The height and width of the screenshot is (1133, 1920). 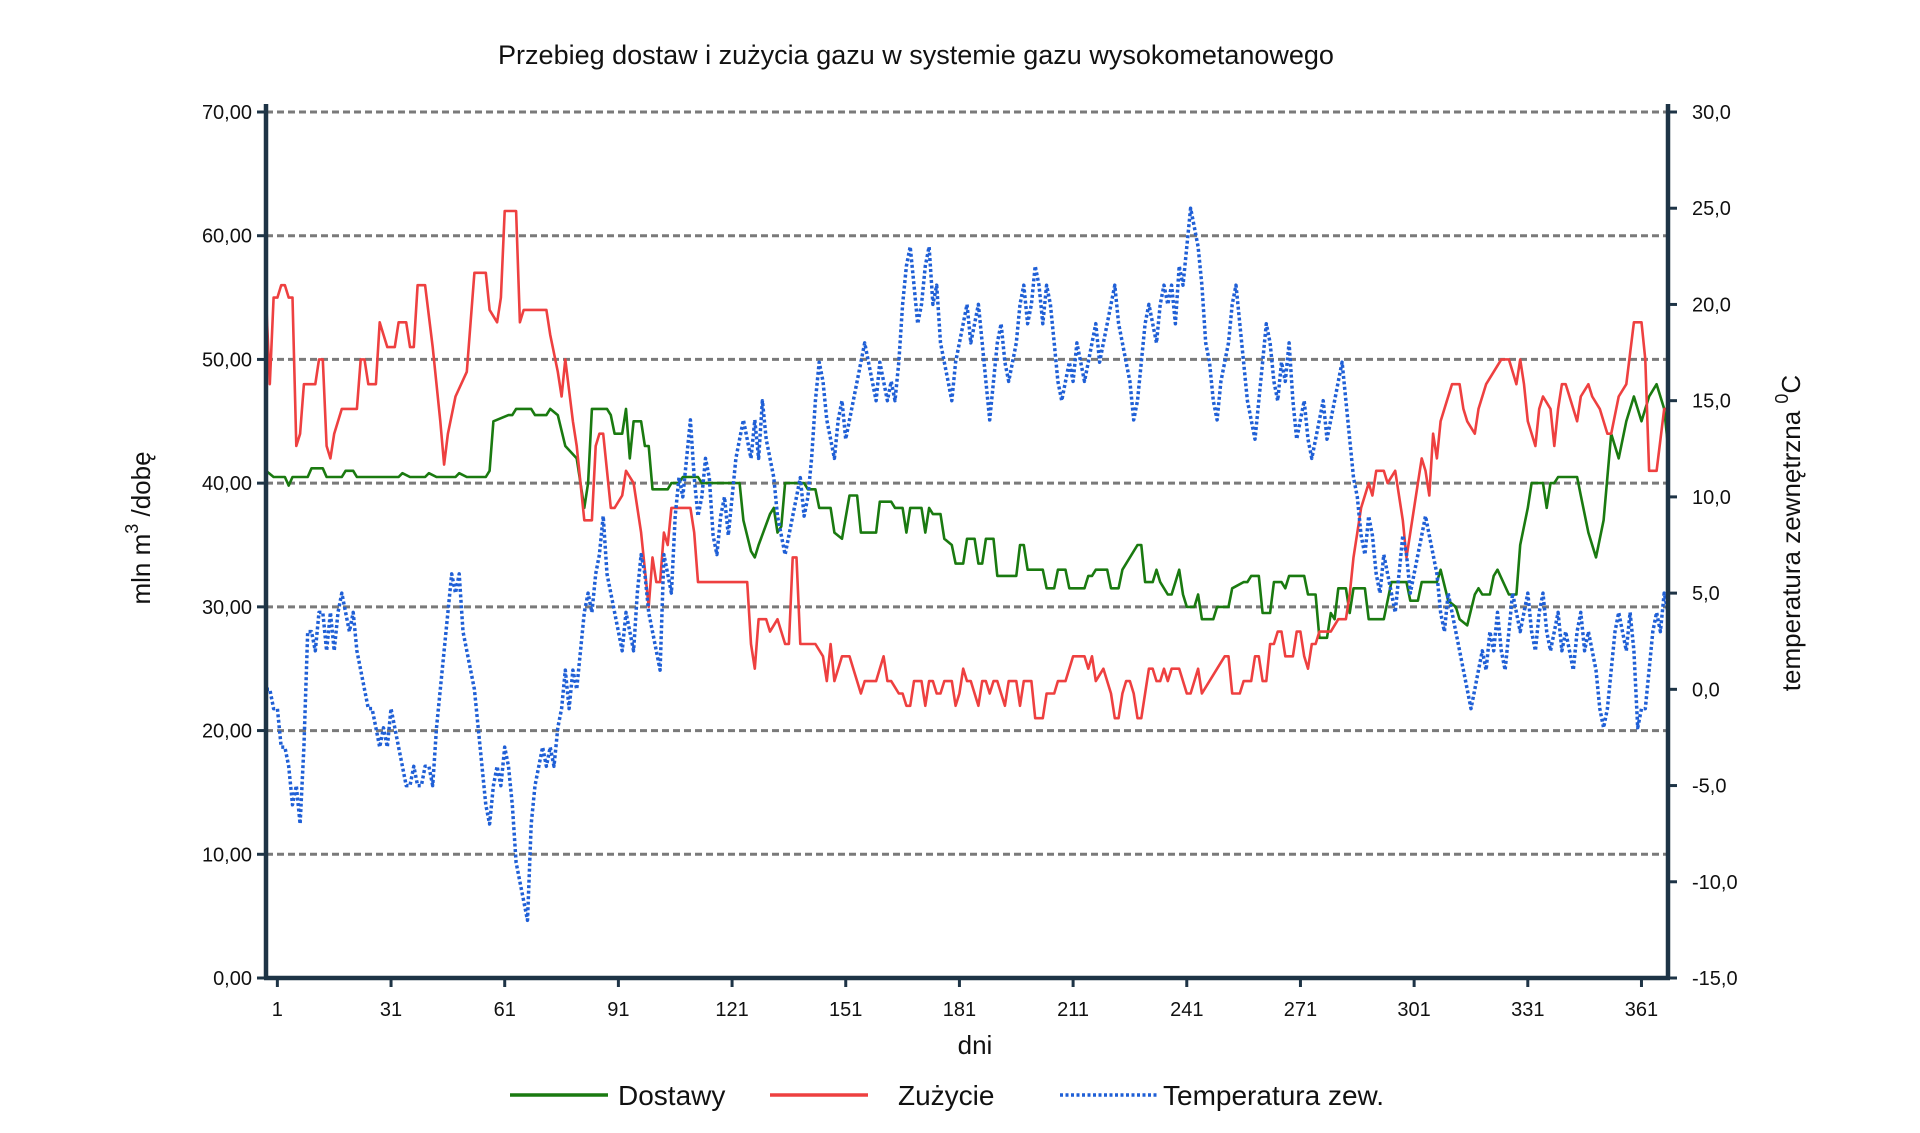 I want to click on x-tick-label: 151, so click(x=845, y=1010).